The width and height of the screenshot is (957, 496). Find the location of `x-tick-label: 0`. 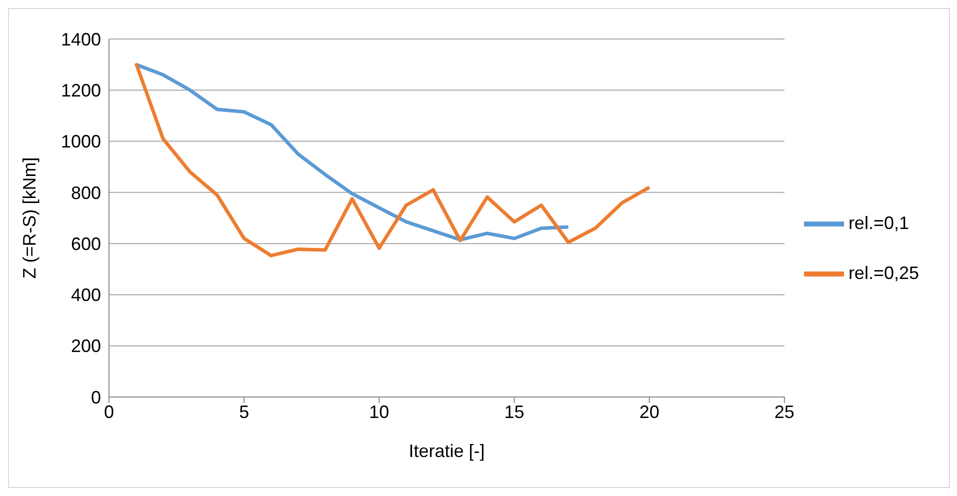

x-tick-label: 0 is located at coordinates (109, 412).